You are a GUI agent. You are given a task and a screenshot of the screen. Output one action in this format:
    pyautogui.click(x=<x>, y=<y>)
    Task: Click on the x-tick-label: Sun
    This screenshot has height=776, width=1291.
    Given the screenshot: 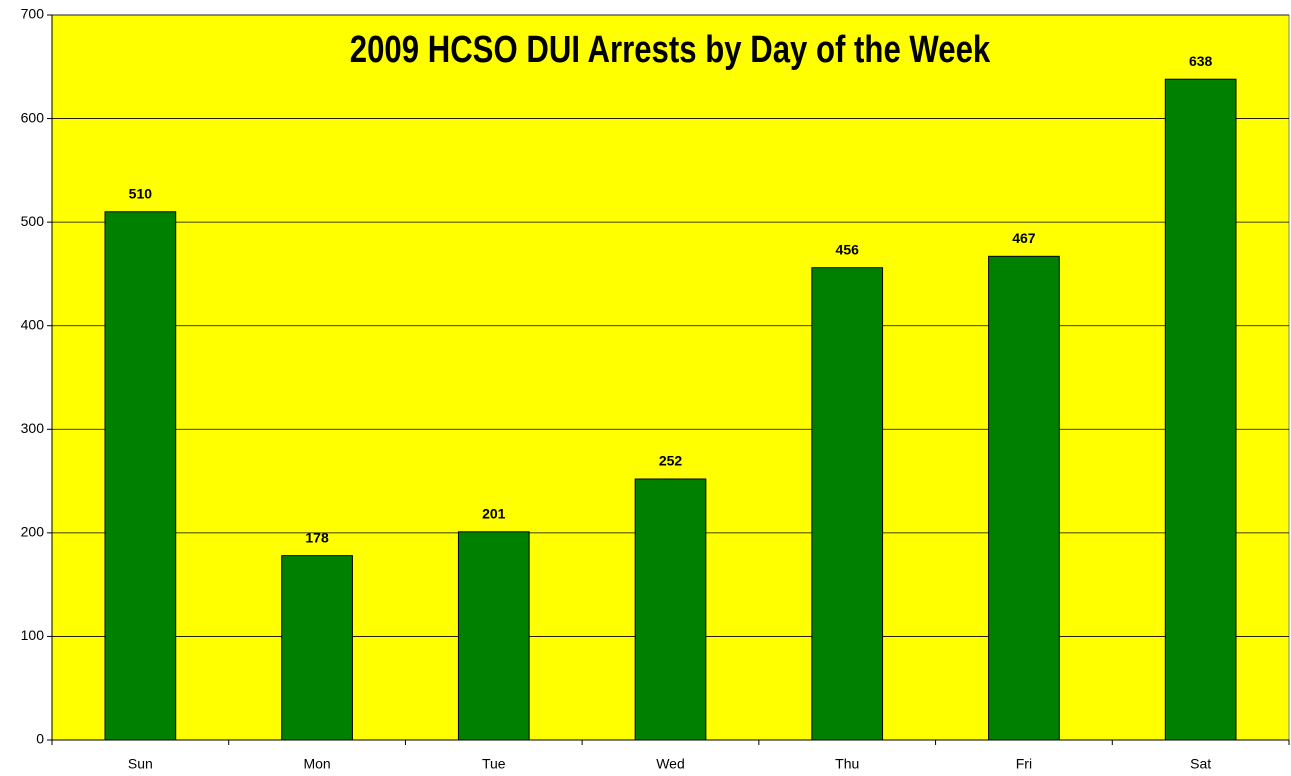 What is the action you would take?
    pyautogui.click(x=140, y=764)
    